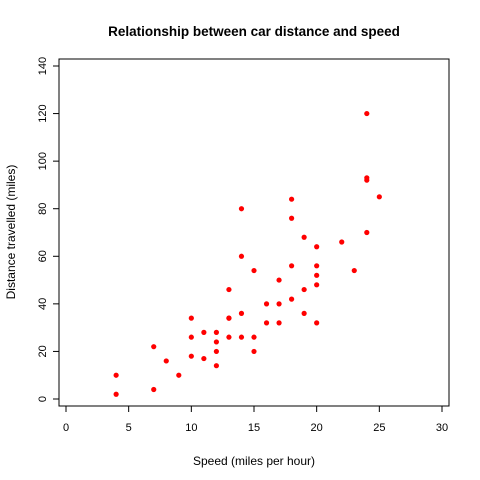  What do you see at coordinates (48, 229) in the screenshot?
I see `y-axis: 0 20 40 60 80 100 120 140` at bounding box center [48, 229].